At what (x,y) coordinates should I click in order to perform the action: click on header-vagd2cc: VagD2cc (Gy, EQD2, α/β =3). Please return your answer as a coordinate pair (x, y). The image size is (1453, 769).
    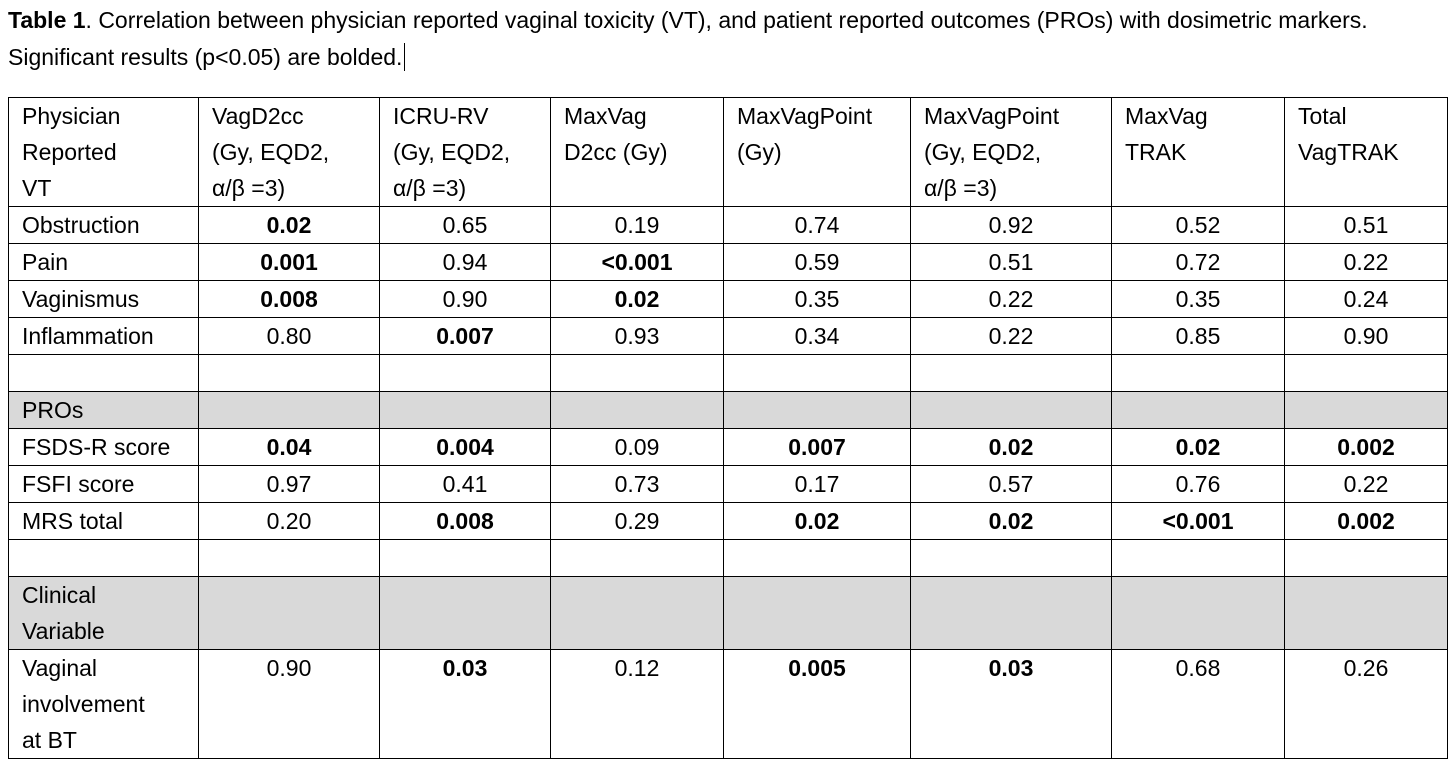
    Looking at the image, I should click on (289, 152).